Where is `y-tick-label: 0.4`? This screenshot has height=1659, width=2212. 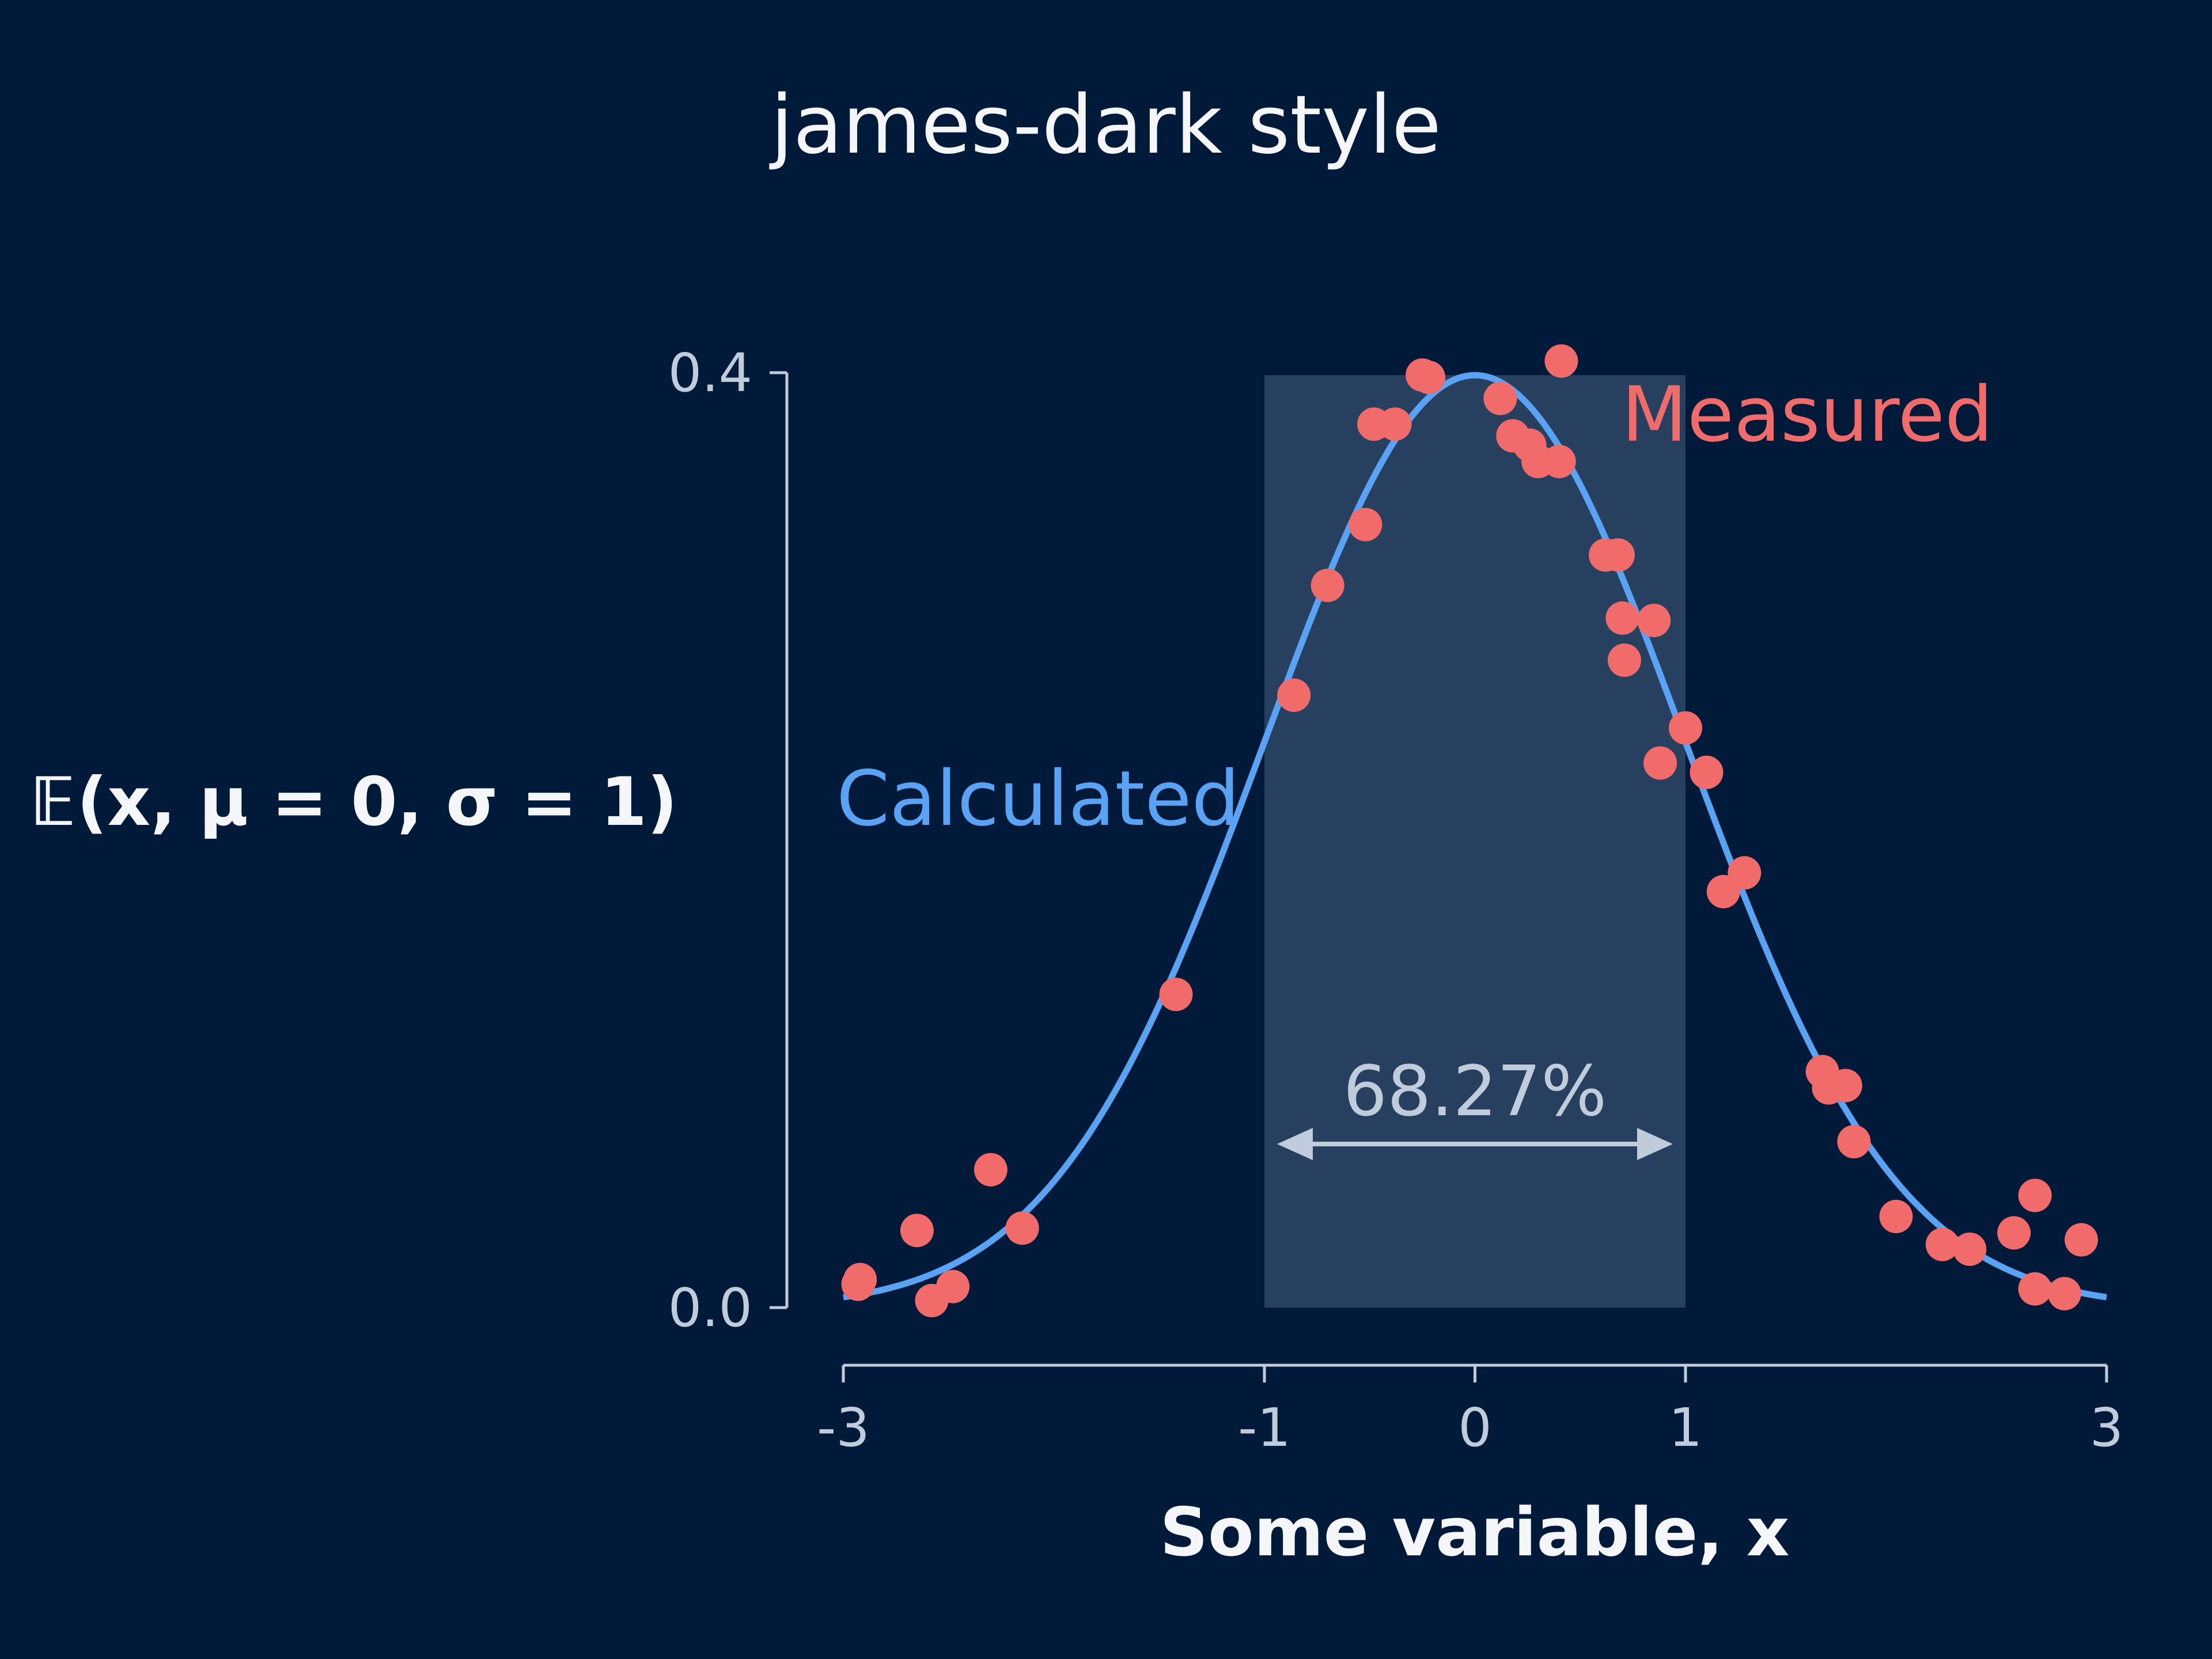 y-tick-label: 0.4 is located at coordinates (710, 373).